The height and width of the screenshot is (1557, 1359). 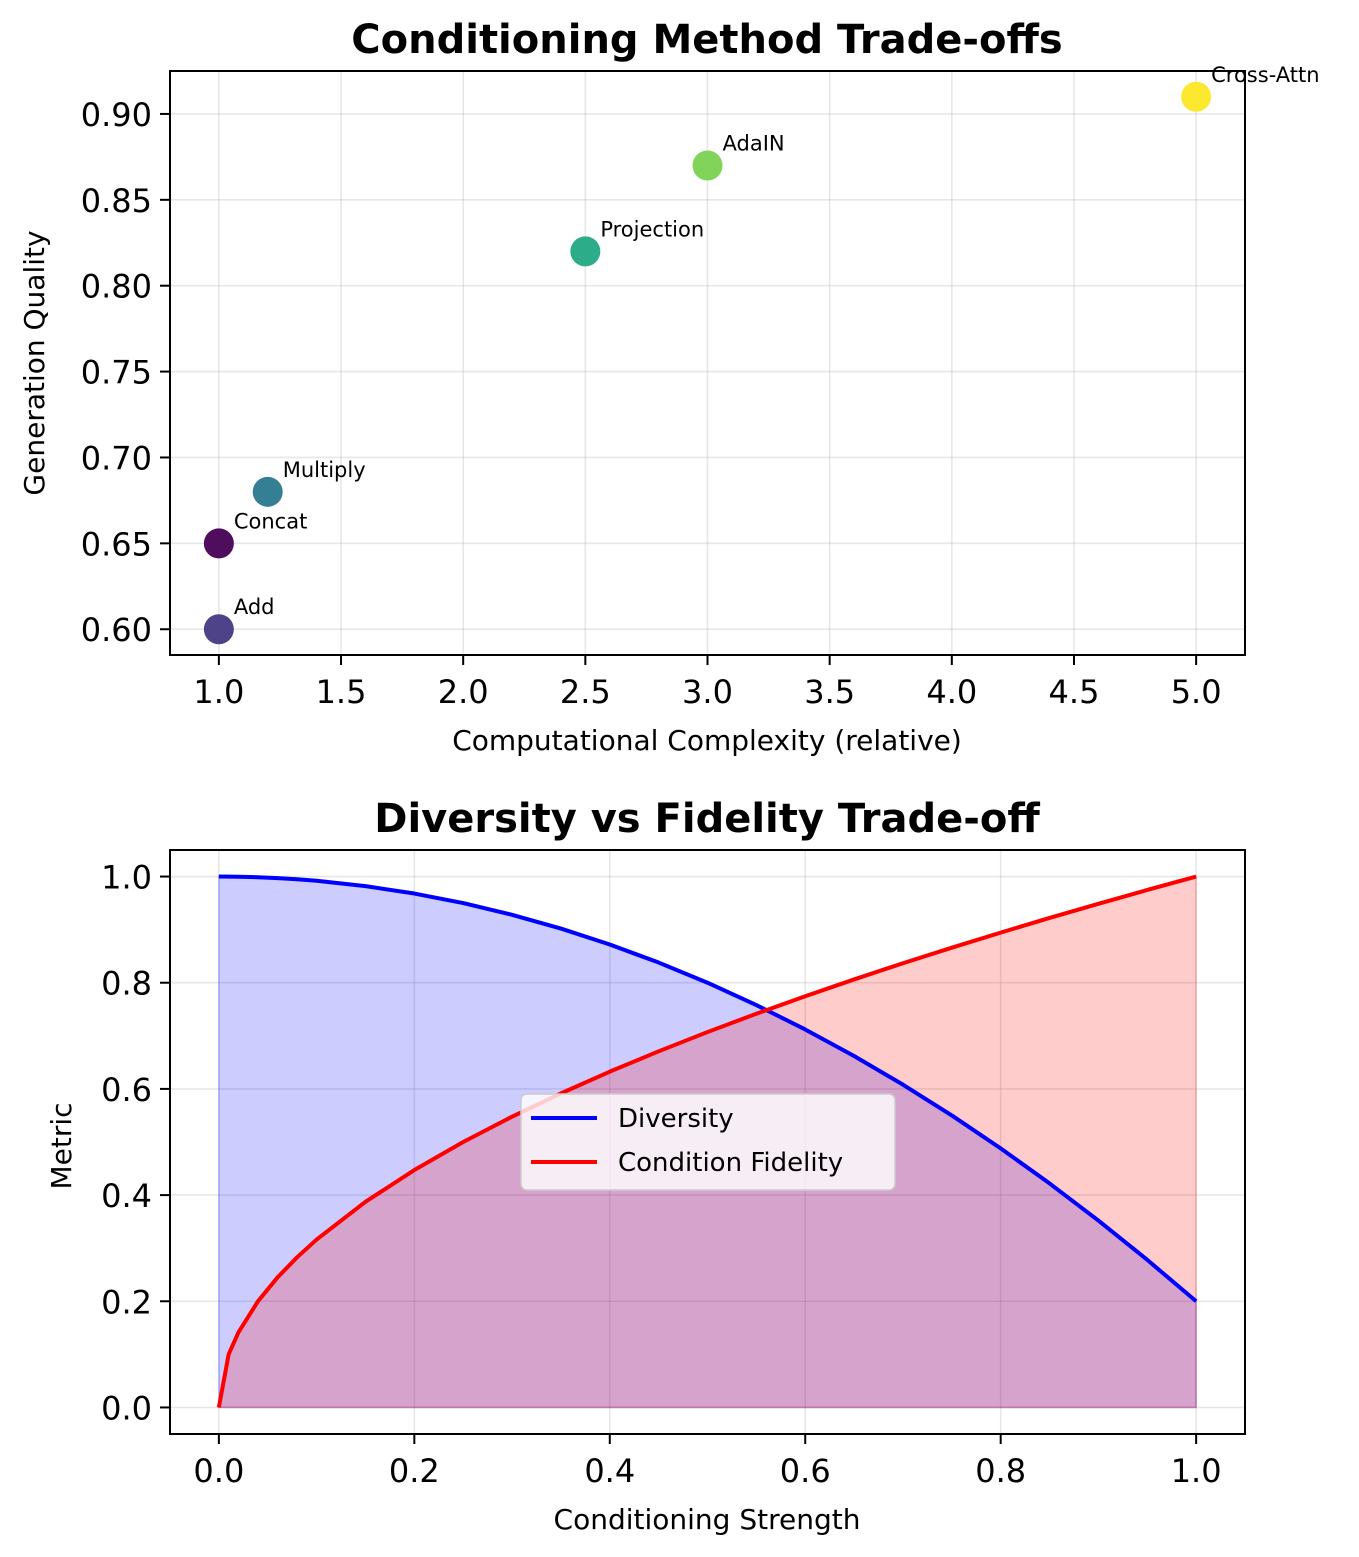 I want to click on x-axis-ticks: 0.0 0.2 0.4 0.6 0.8 1.0, so click(x=707, y=1462).